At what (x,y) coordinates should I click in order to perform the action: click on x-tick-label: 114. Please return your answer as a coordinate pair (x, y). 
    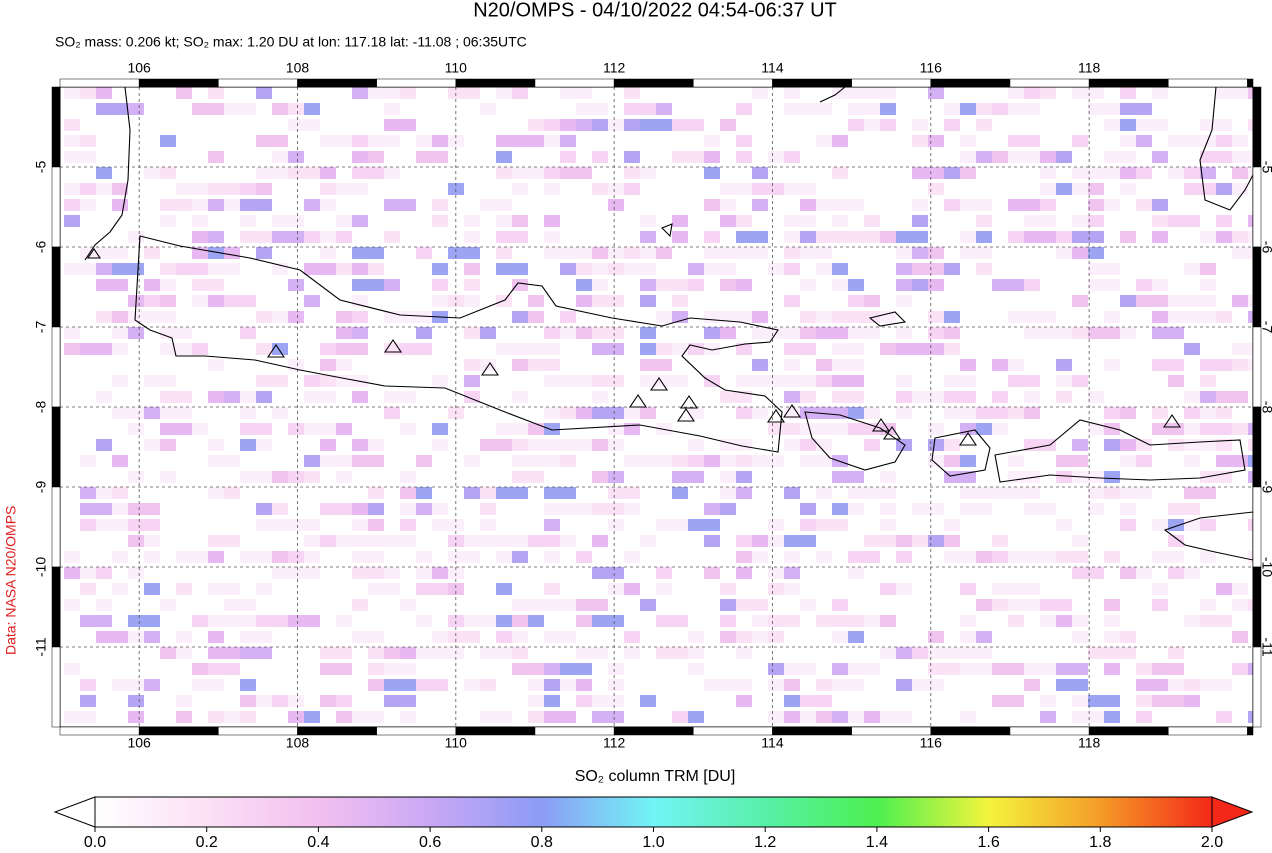
    Looking at the image, I should click on (772, 743).